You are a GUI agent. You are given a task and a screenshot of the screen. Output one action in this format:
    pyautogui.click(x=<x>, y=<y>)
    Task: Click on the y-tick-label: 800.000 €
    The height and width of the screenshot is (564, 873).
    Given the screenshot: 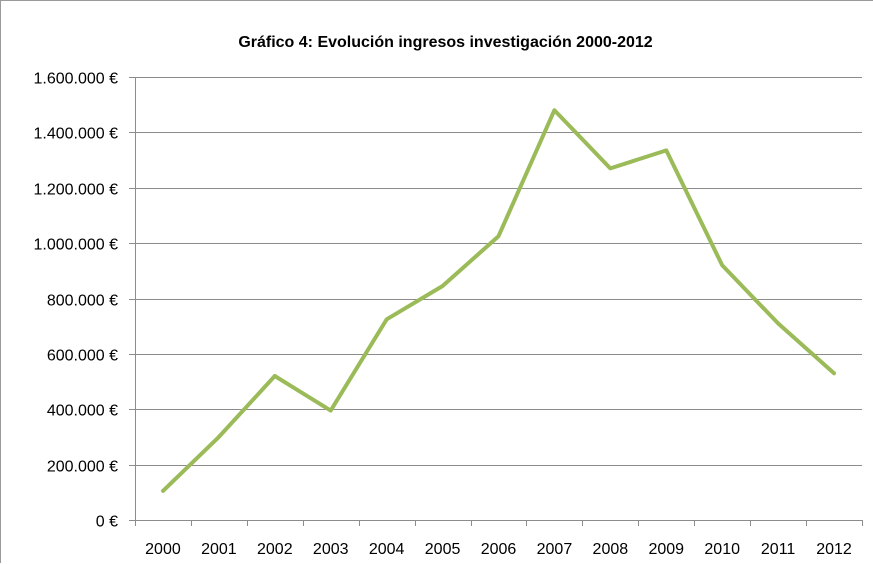 What is the action you would take?
    pyautogui.click(x=82, y=301)
    